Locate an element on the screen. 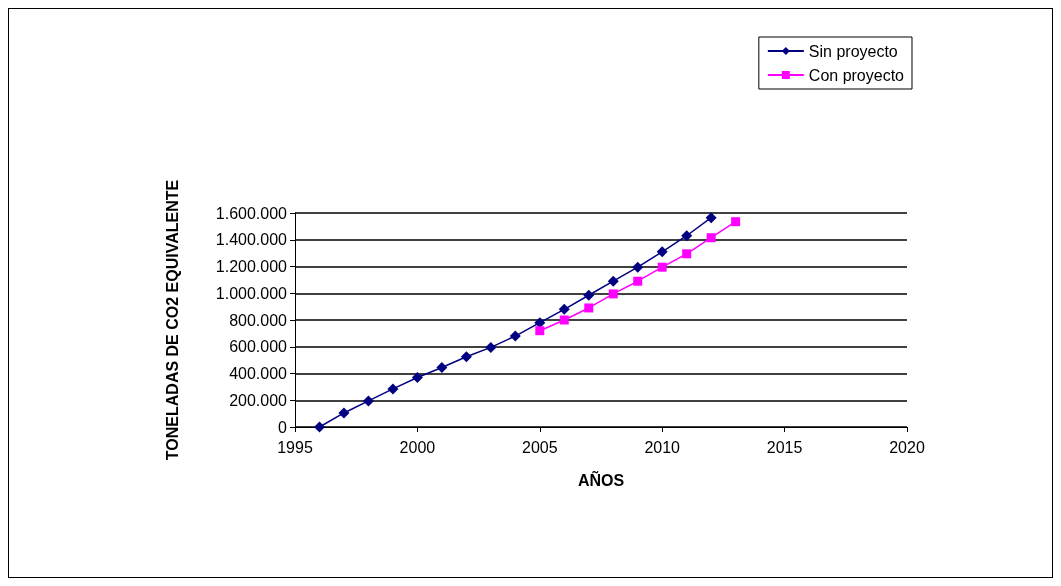 This screenshot has height=586, width=1061. legend-label: Sin proyecto is located at coordinates (853, 51).